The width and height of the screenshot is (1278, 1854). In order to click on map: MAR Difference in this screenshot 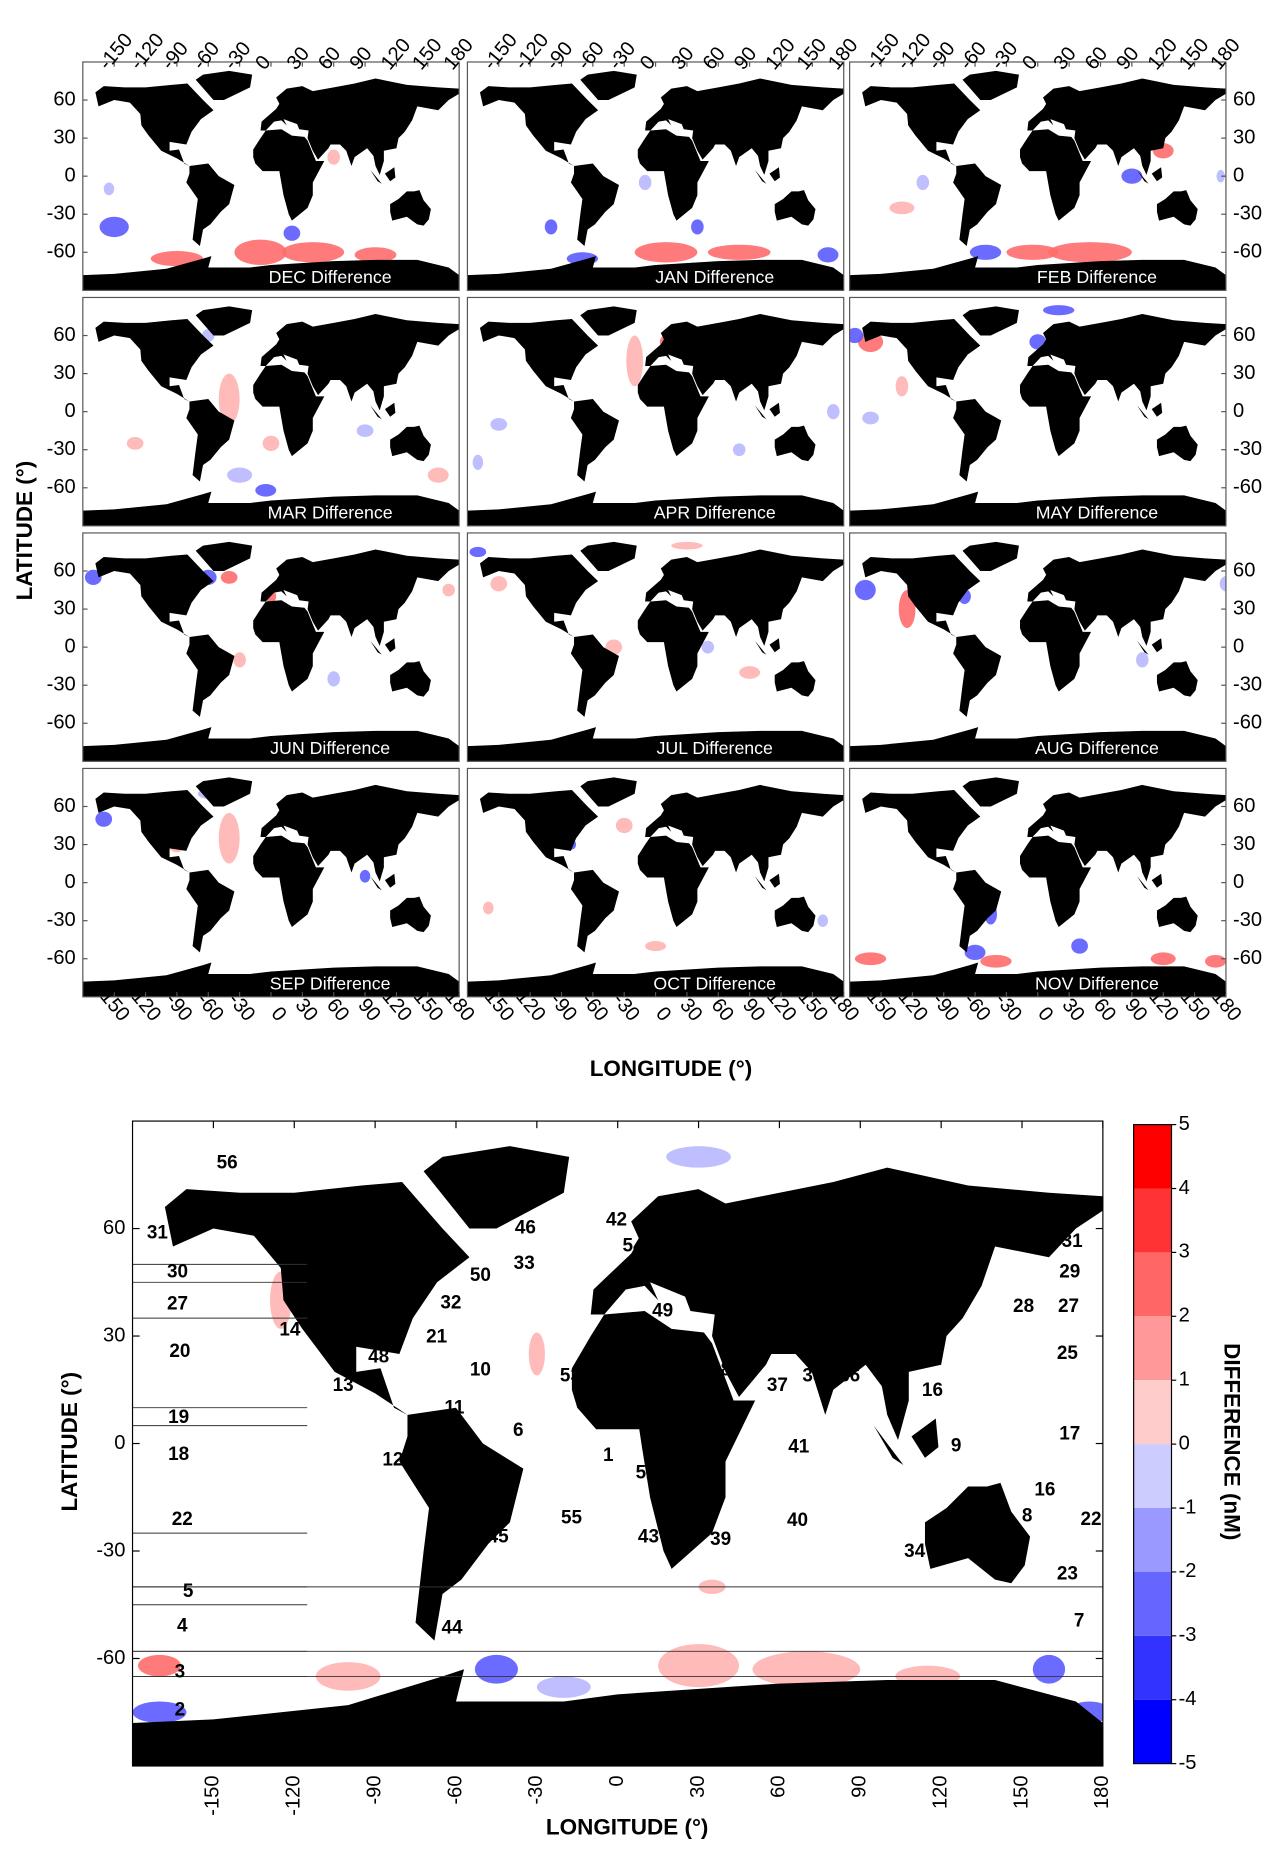, I will do `click(271, 411)`.